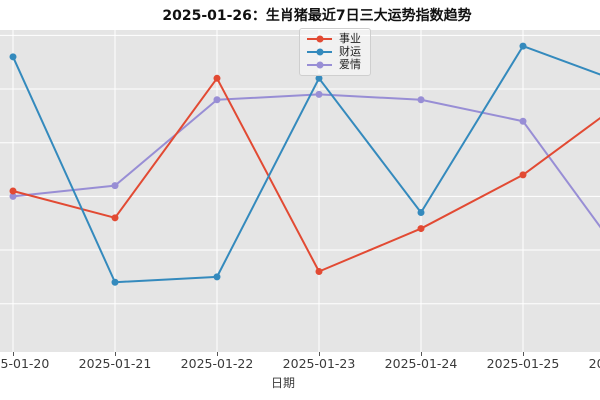 The width and height of the screenshot is (600, 400). I want to click on x-axis-label: 日期, so click(283, 383).